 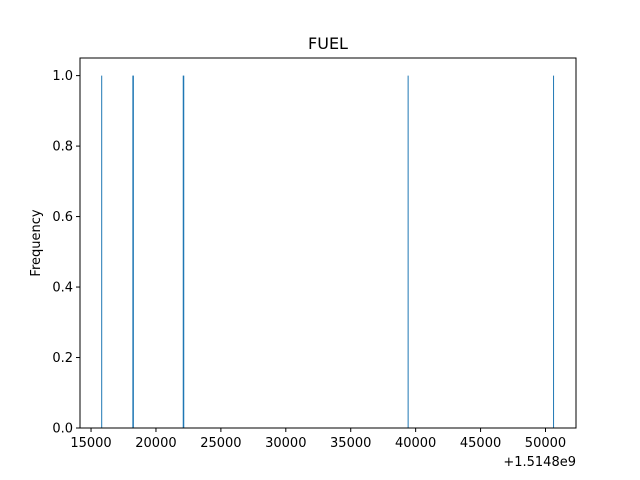 I want to click on y-tick-label: 0.8, so click(x=62, y=147).